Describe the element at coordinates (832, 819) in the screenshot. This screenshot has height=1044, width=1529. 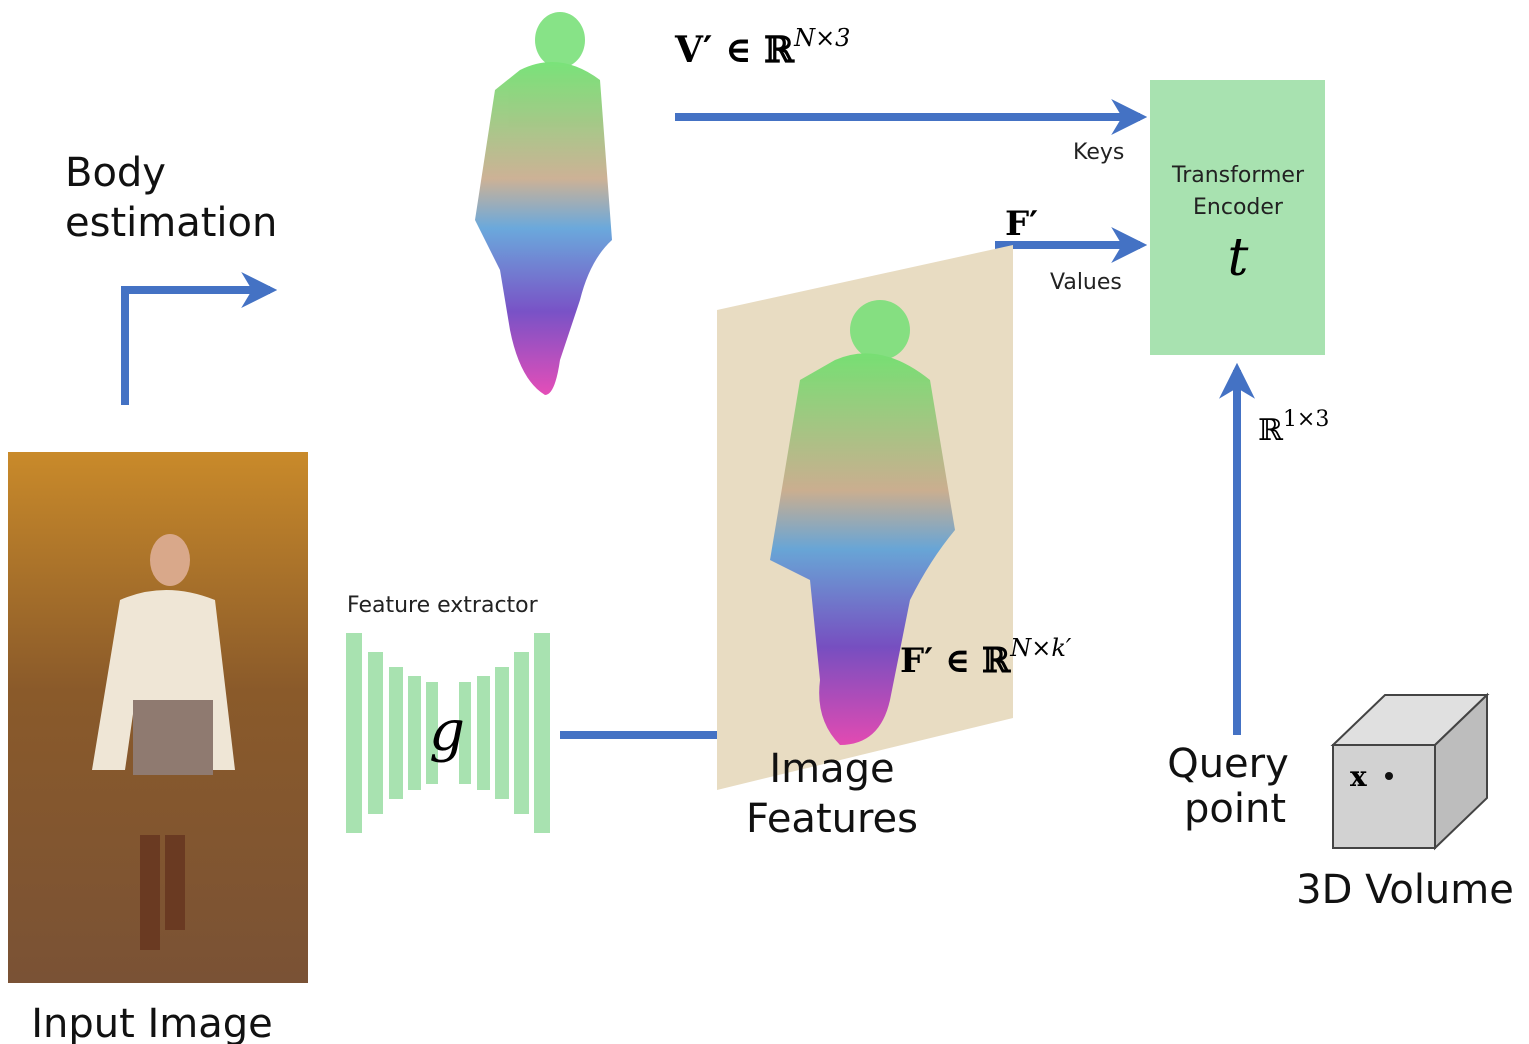
I see `label: Features` at that location.